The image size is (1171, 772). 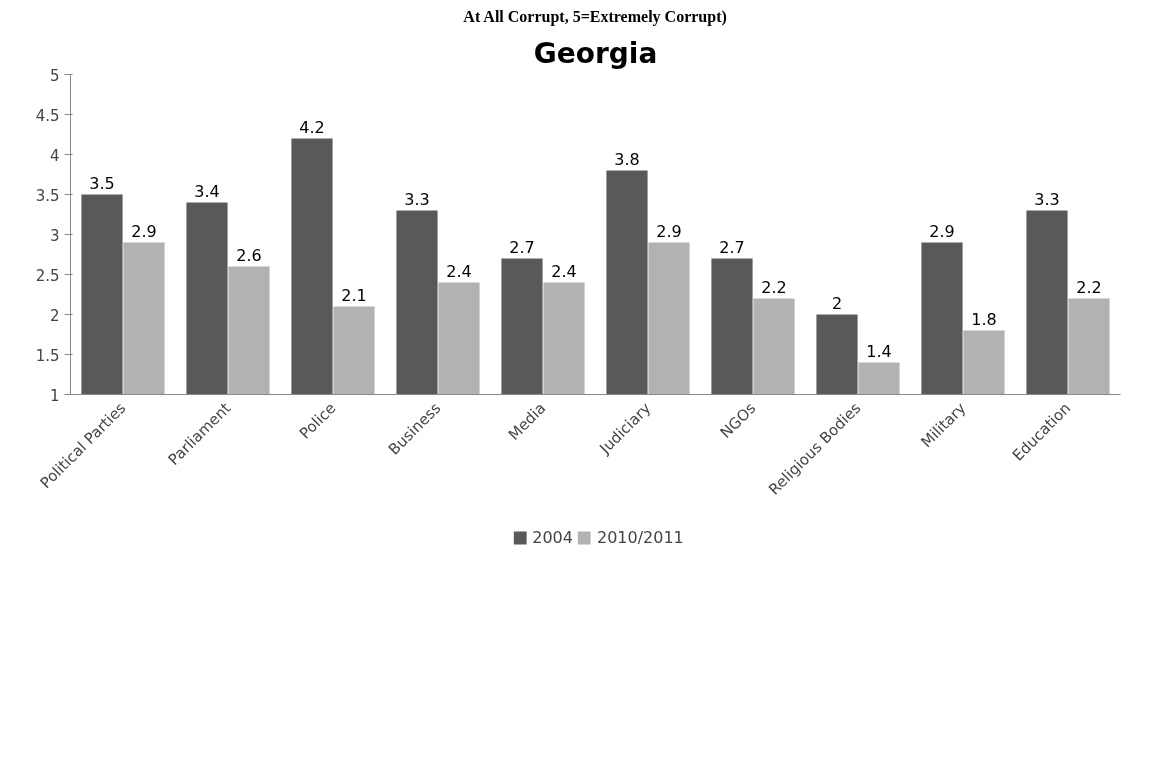 What do you see at coordinates (54, 155) in the screenshot?
I see `y-tick-label: 4` at bounding box center [54, 155].